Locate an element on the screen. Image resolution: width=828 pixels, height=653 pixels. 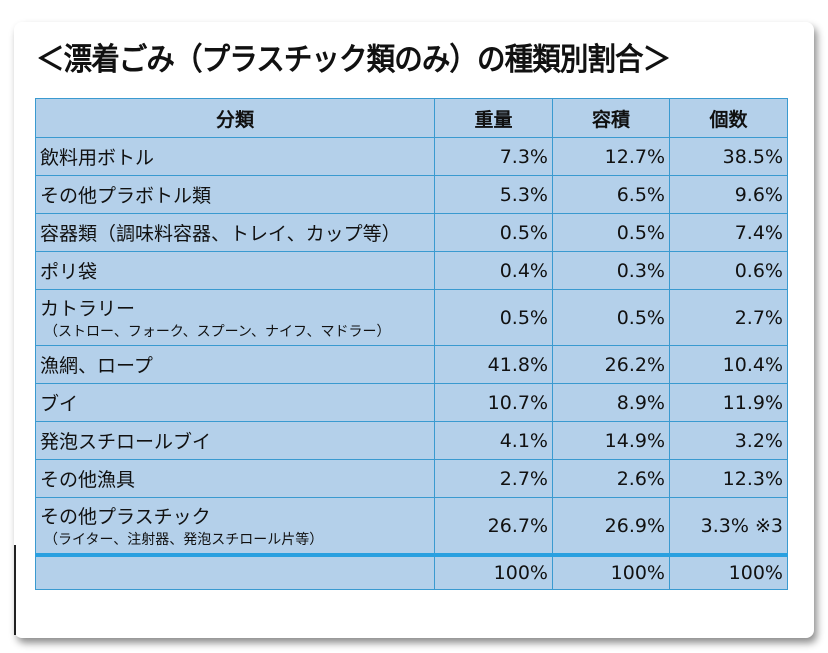
table-row: ブイ 10.7% 8.9% 11.9% is located at coordinates (411, 402).